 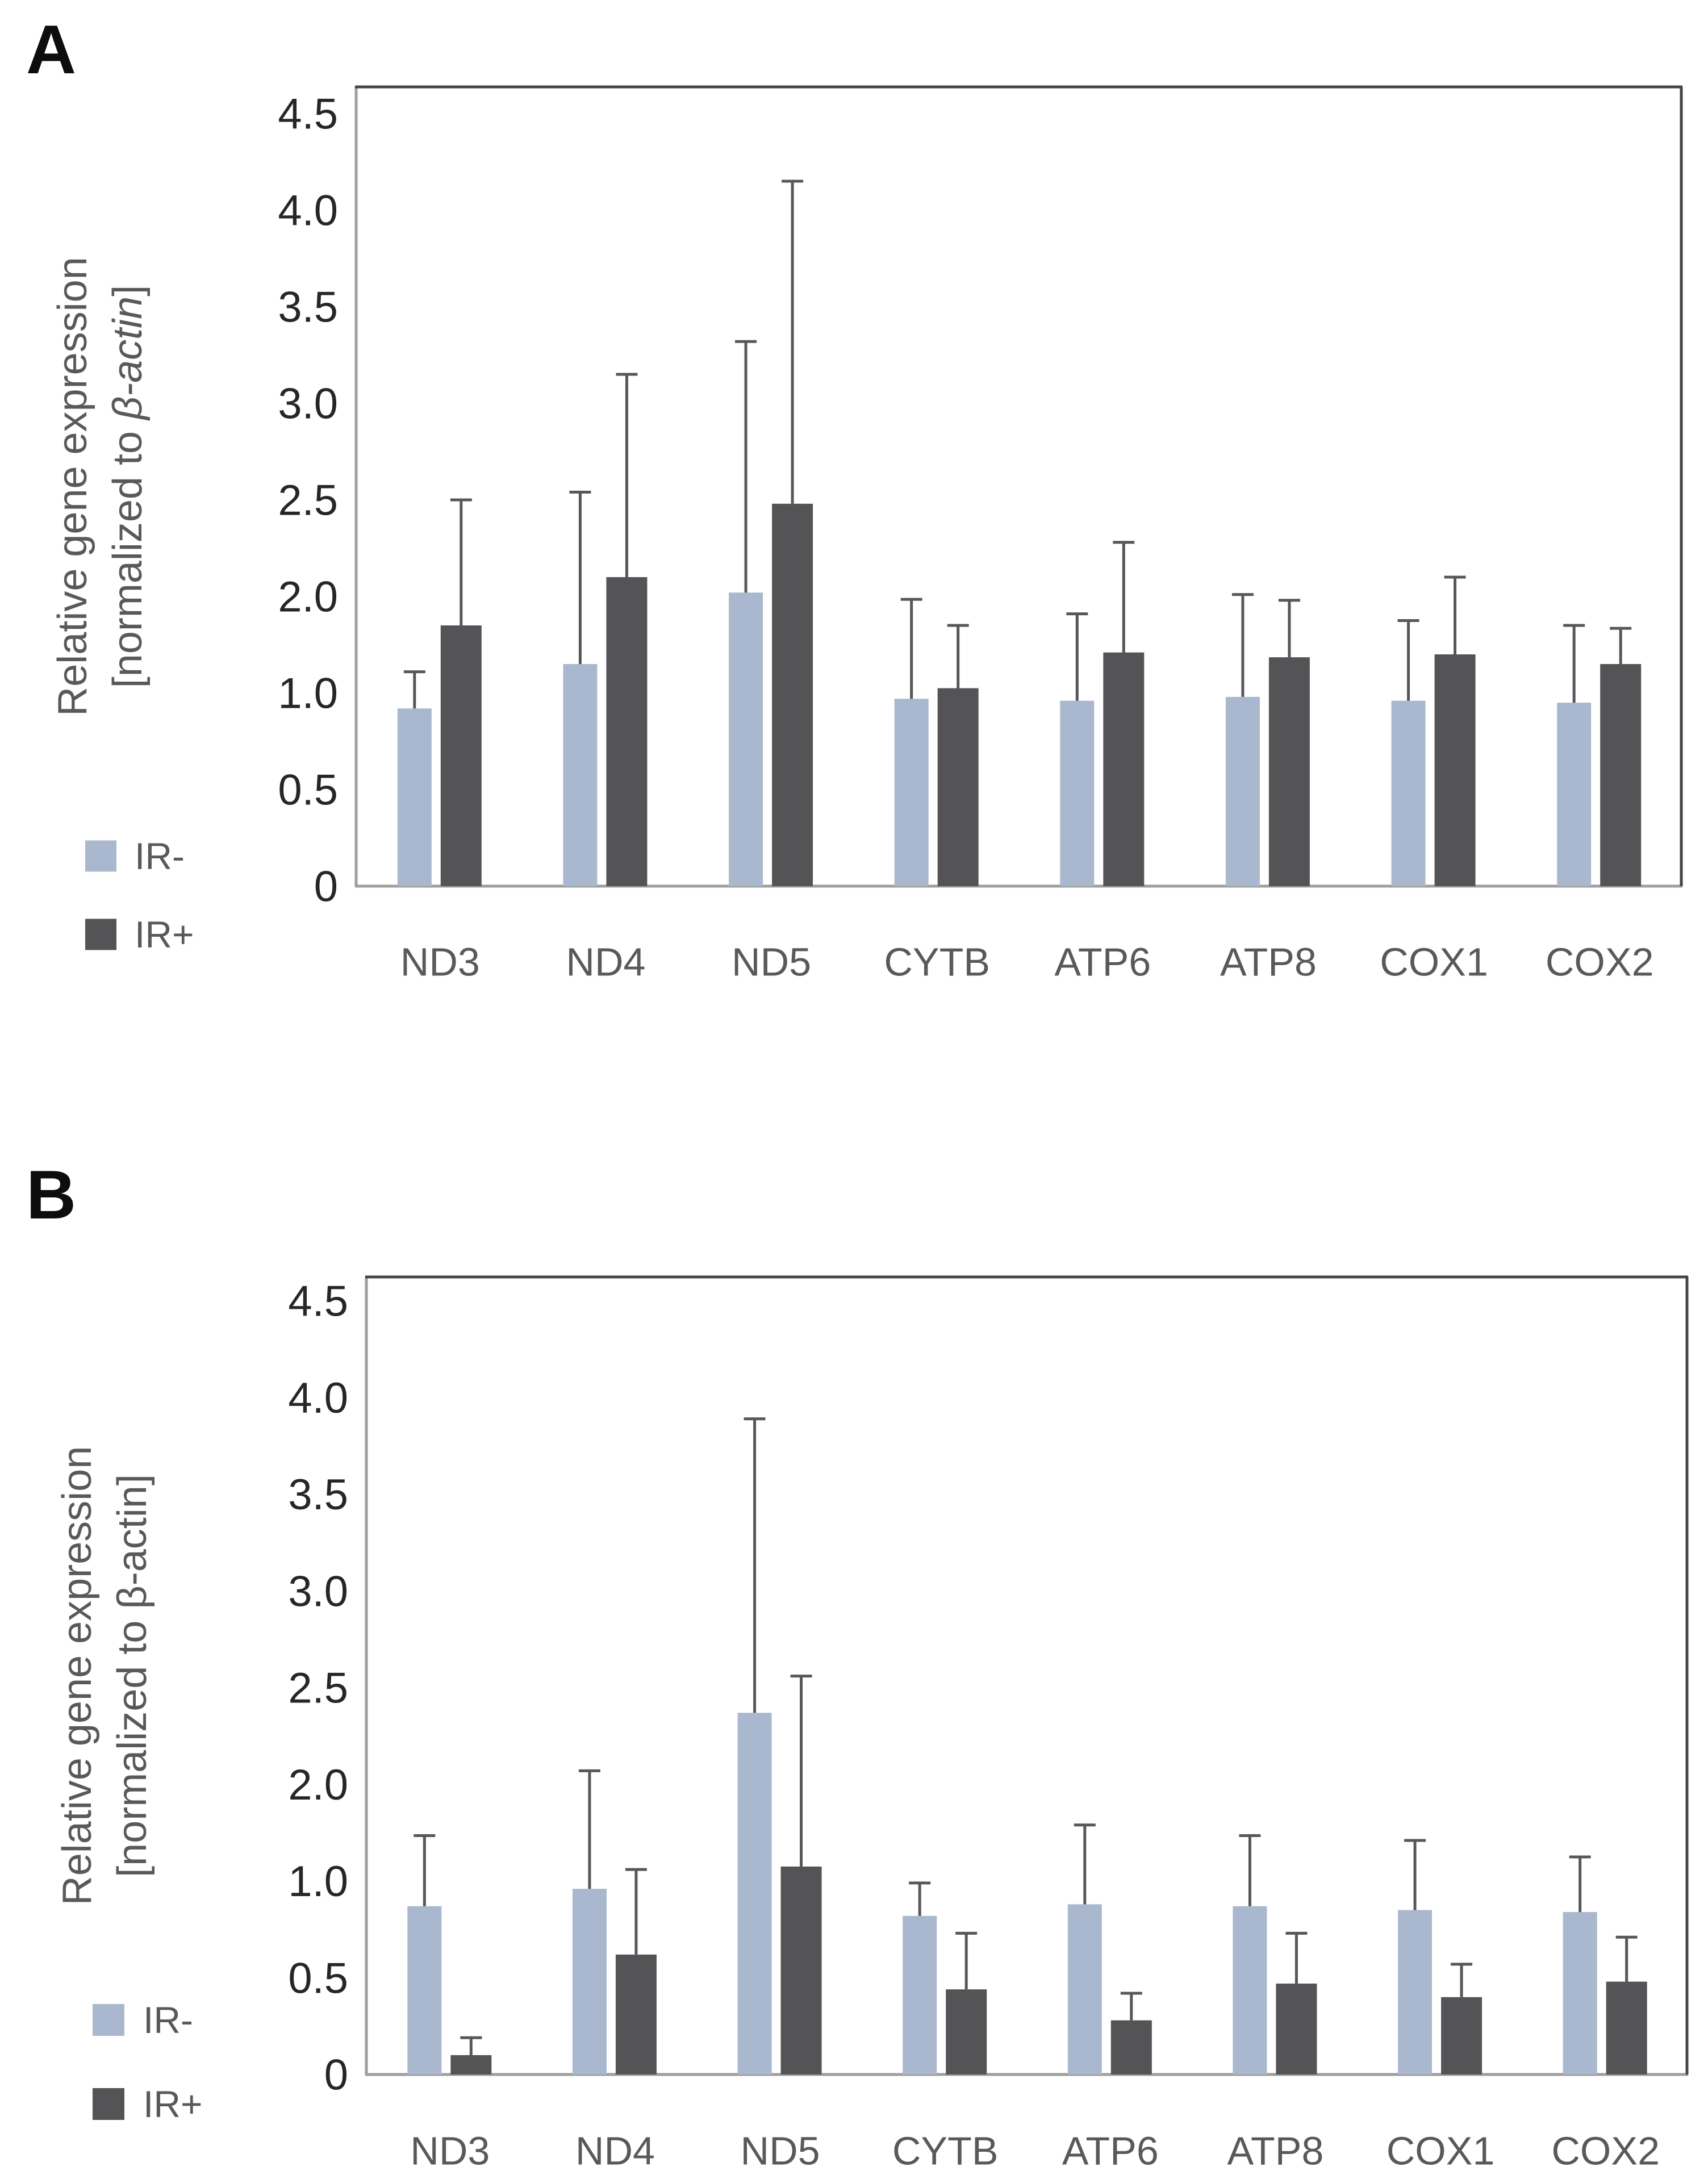 What do you see at coordinates (318, 1398) in the screenshot?
I see `panel-b-y-tick-label-4_0: 4.0` at bounding box center [318, 1398].